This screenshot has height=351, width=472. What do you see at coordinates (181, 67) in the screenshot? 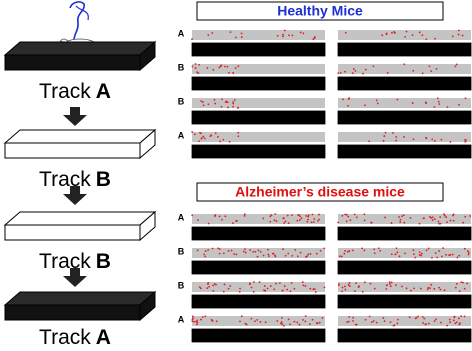
I see `row-label: B` at bounding box center [181, 67].